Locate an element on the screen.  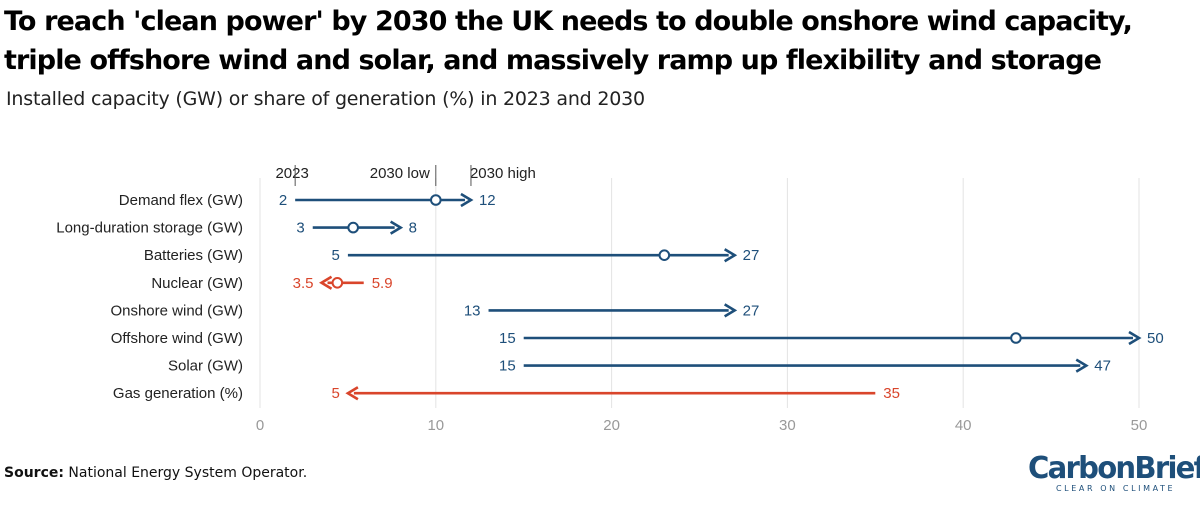
source-note: Source: National Energy System Operator. is located at coordinates (155, 473).